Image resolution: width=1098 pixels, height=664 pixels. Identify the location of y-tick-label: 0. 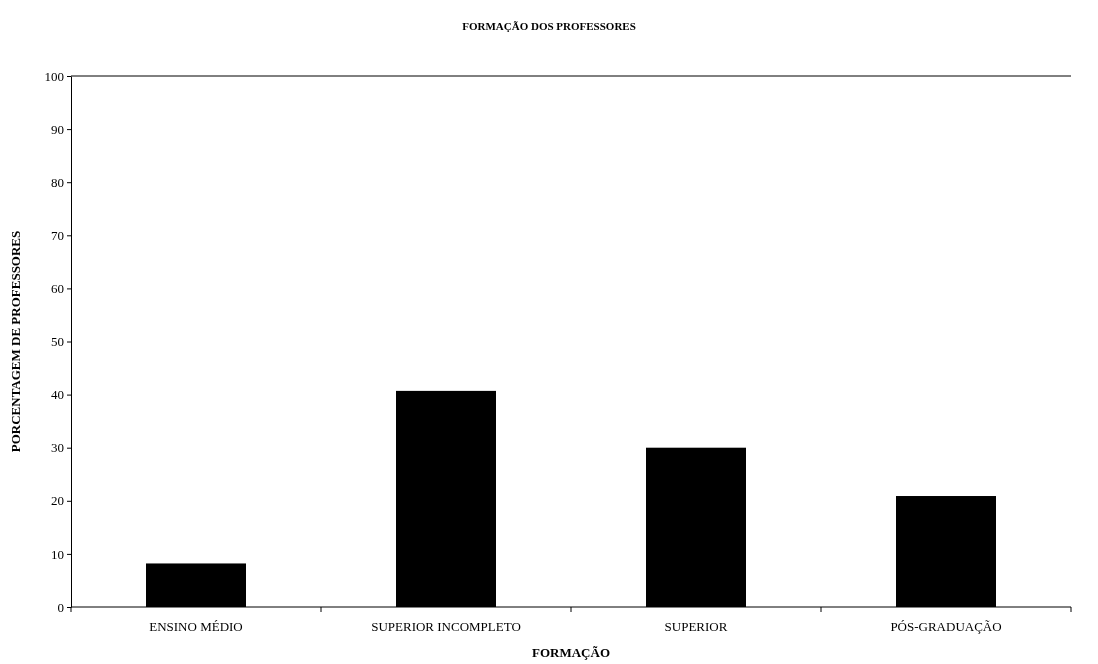
(60, 607).